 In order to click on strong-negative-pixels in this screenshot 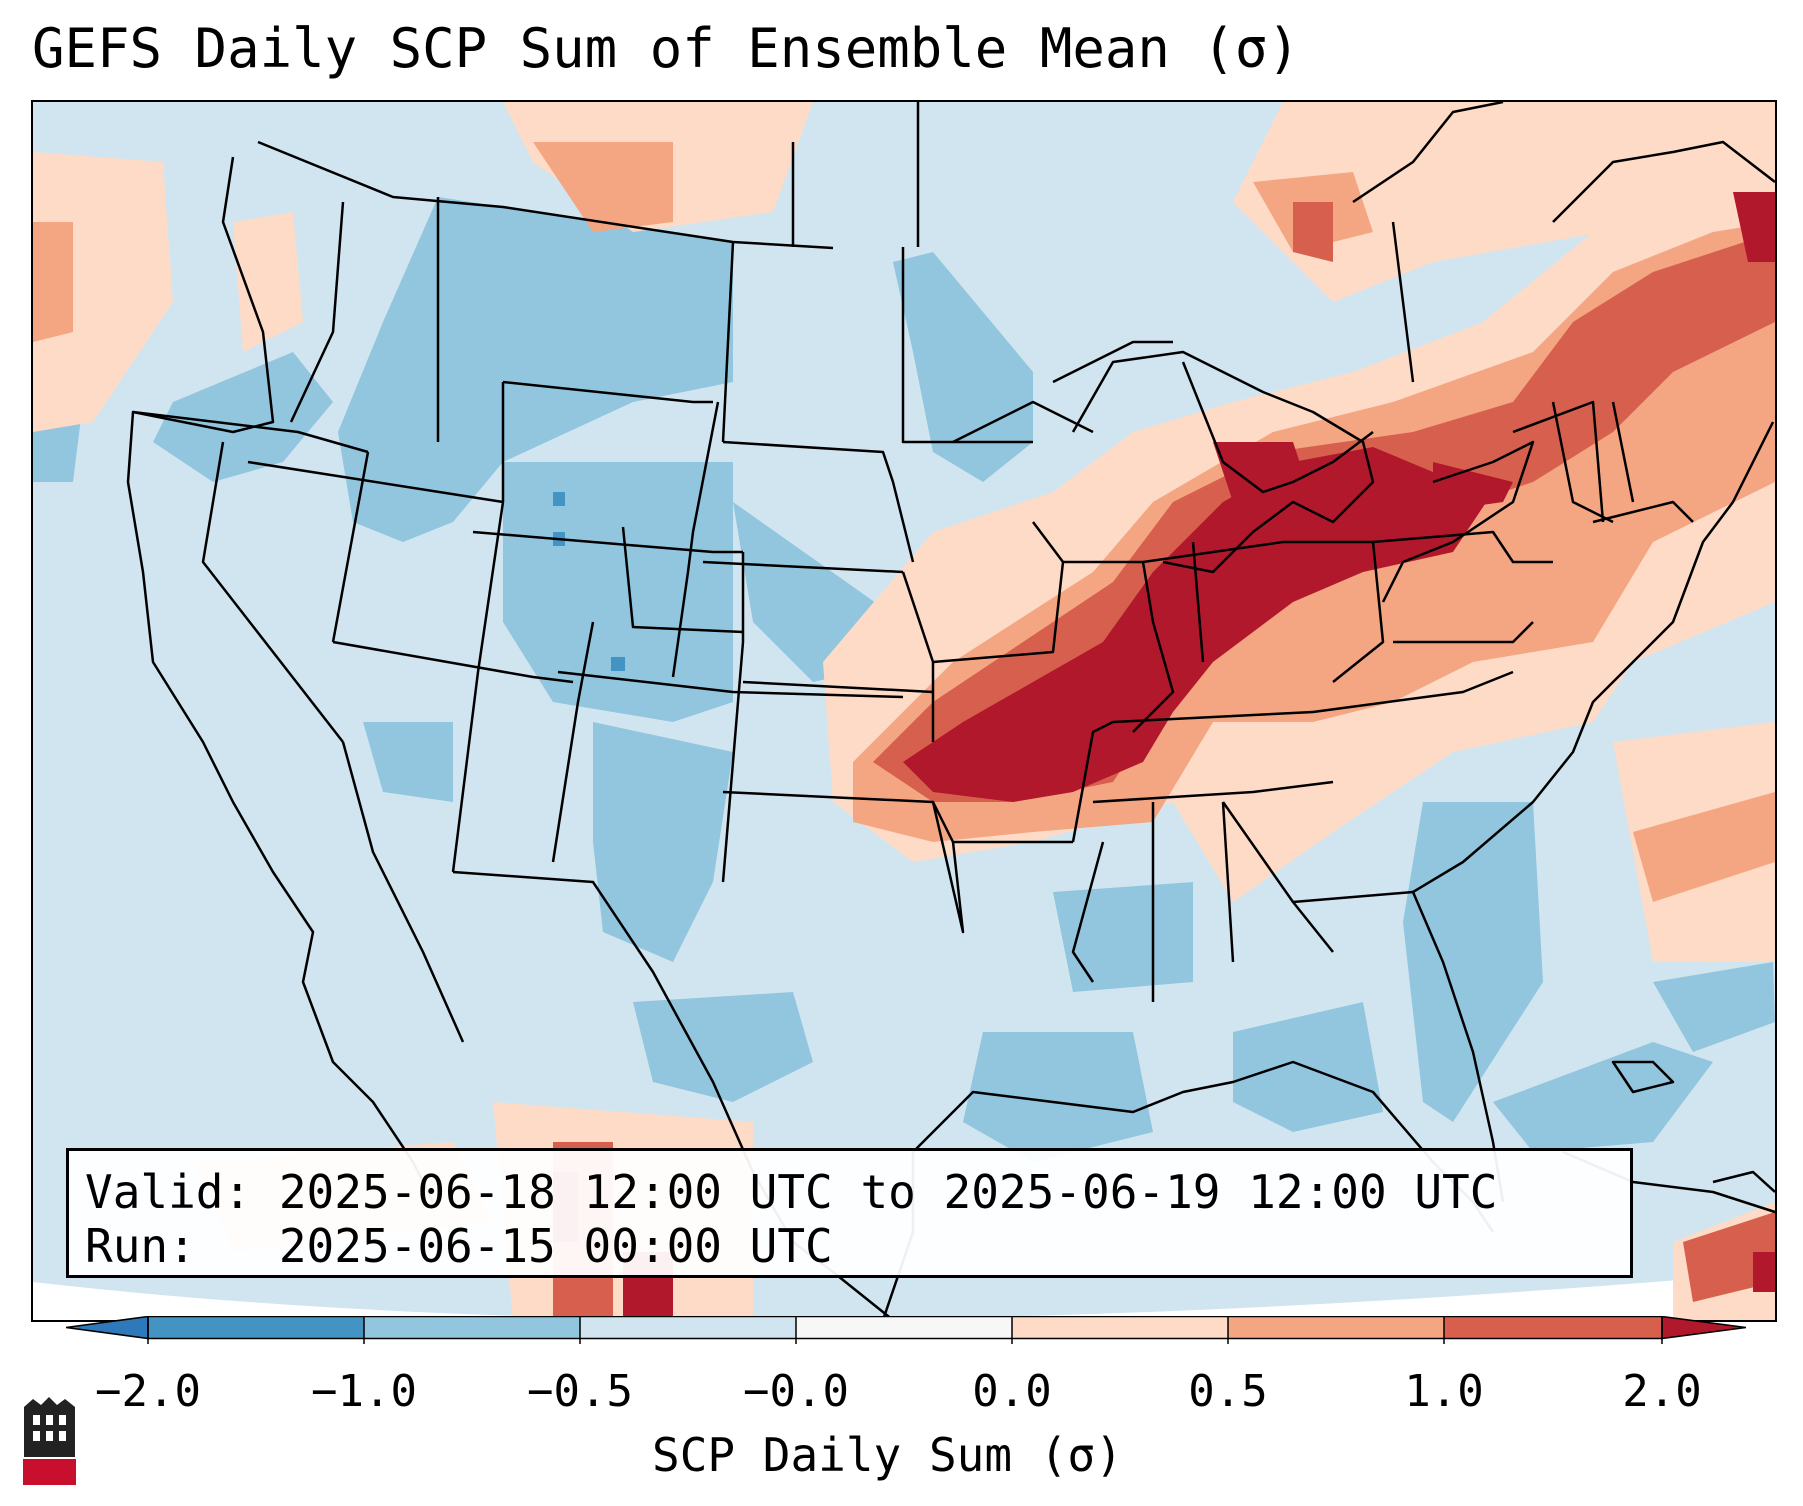, I will do `click(589, 581)`.